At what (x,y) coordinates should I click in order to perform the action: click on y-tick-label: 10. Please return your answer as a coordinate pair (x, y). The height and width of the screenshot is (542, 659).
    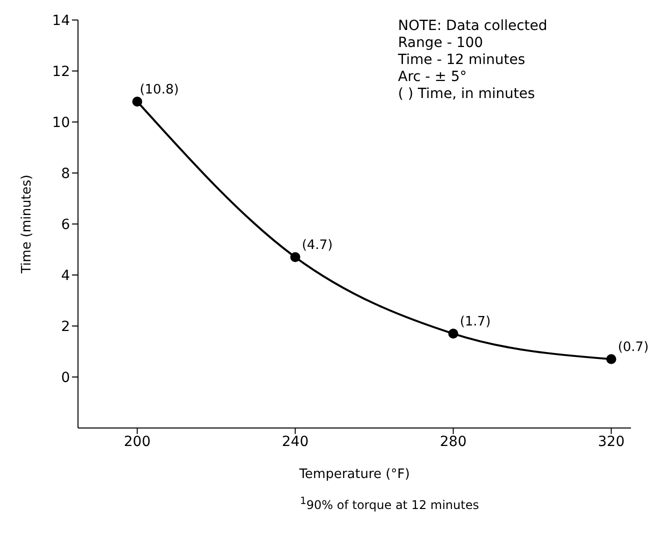
    Looking at the image, I should click on (61, 122).